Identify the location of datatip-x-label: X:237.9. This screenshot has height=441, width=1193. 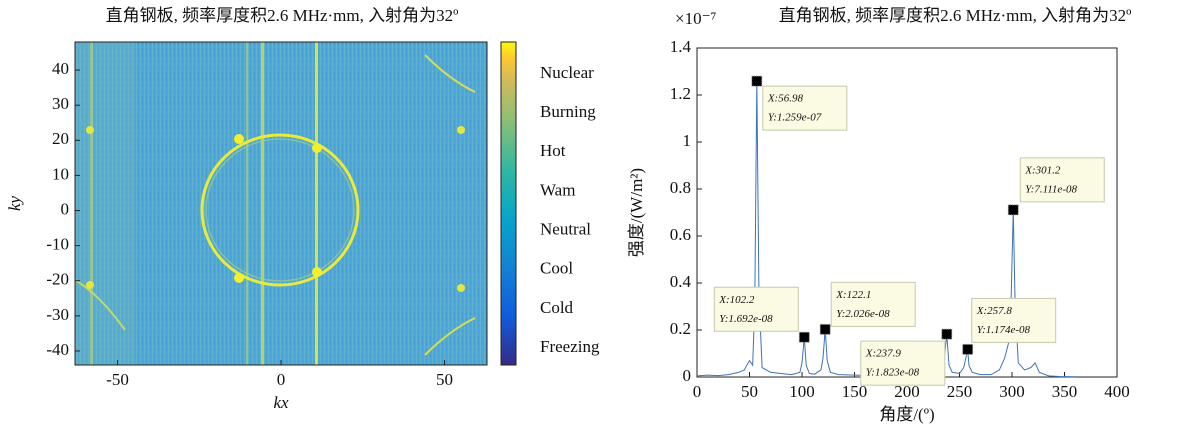
(883, 354).